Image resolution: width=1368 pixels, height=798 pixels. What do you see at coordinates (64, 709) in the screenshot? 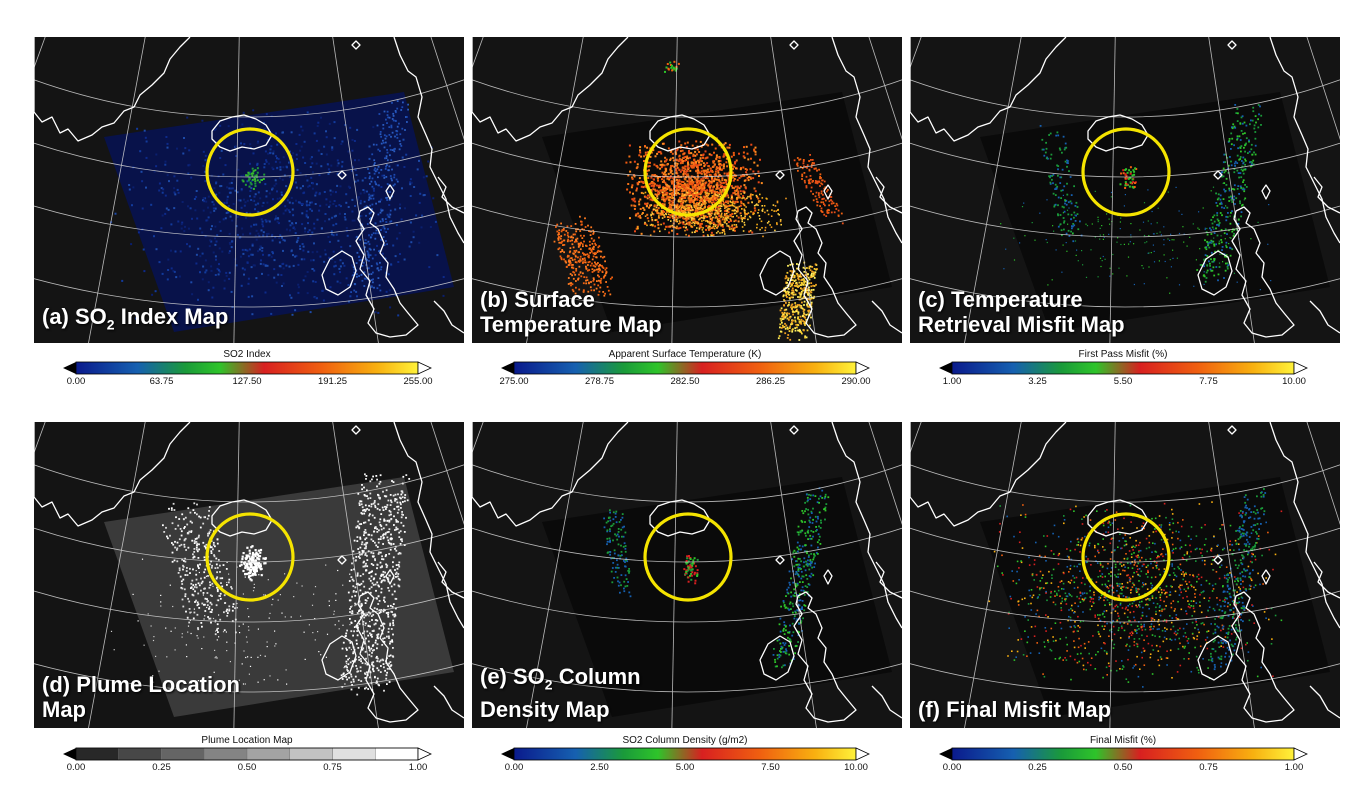
I see `label-text: Map` at bounding box center [64, 709].